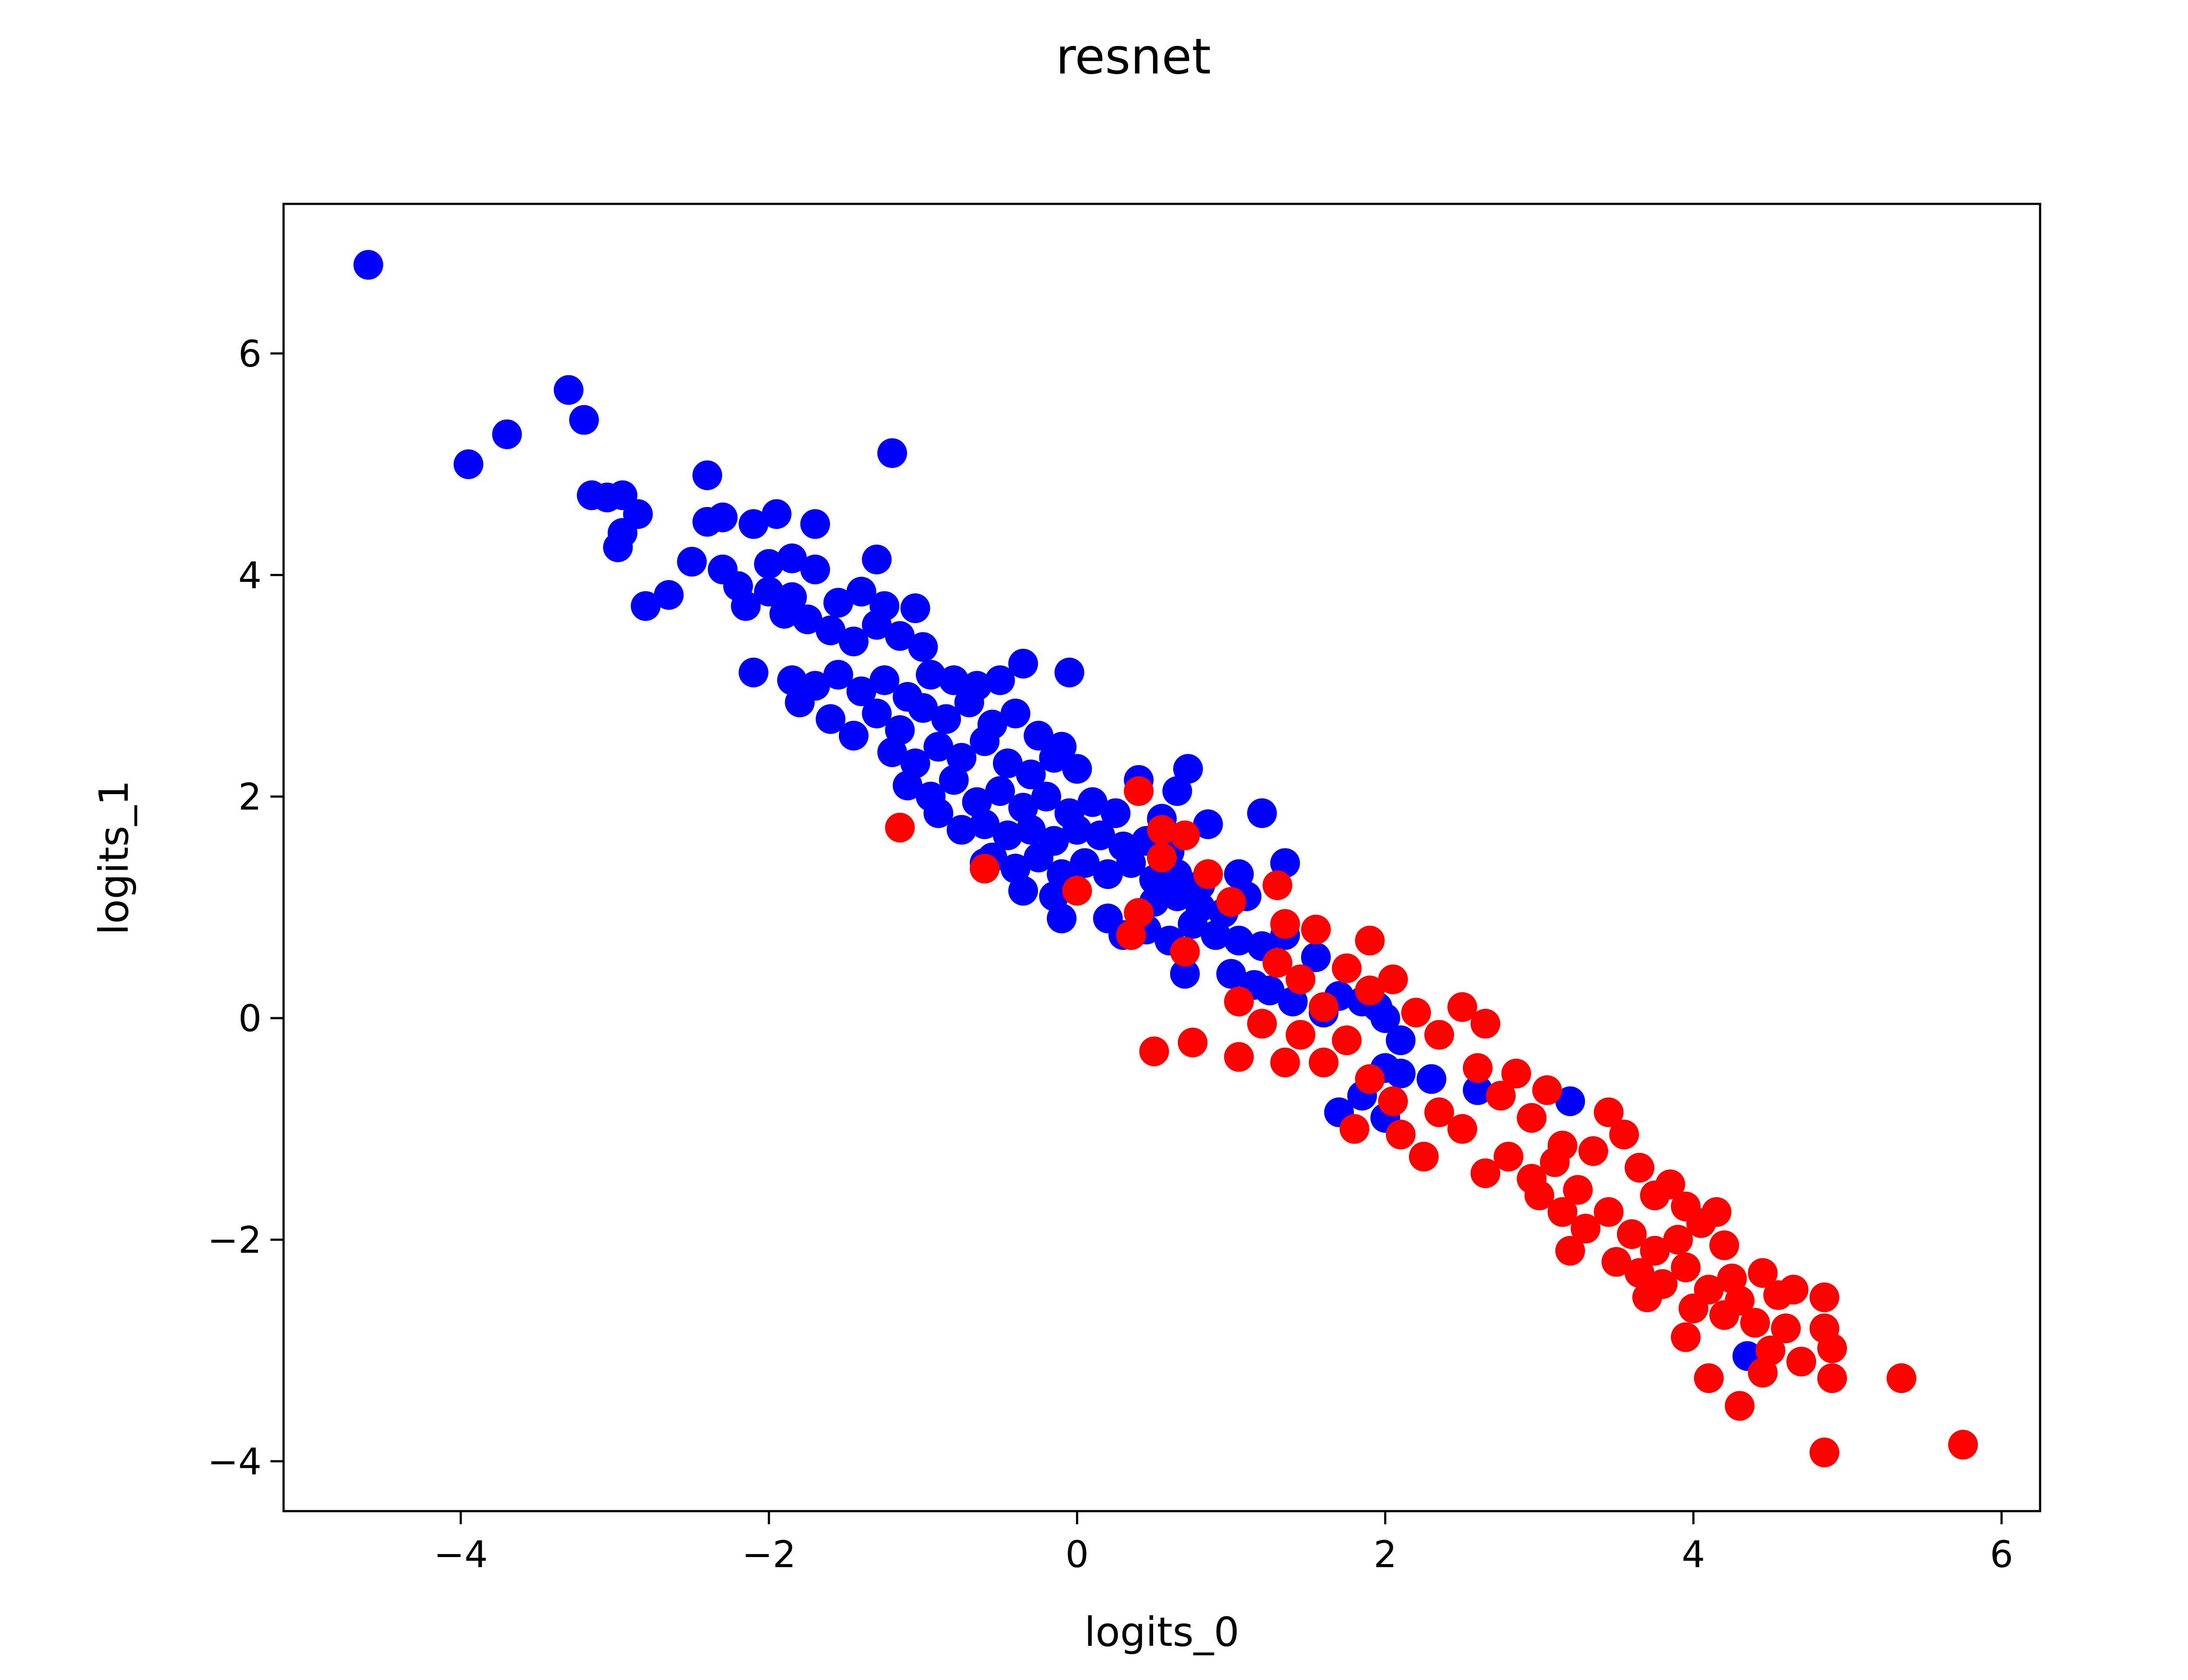 Image resolution: width=2188 pixels, height=1680 pixels. What do you see at coordinates (245, 907) in the screenshot?
I see `y-axis: −4 −2 0 2 4 6` at bounding box center [245, 907].